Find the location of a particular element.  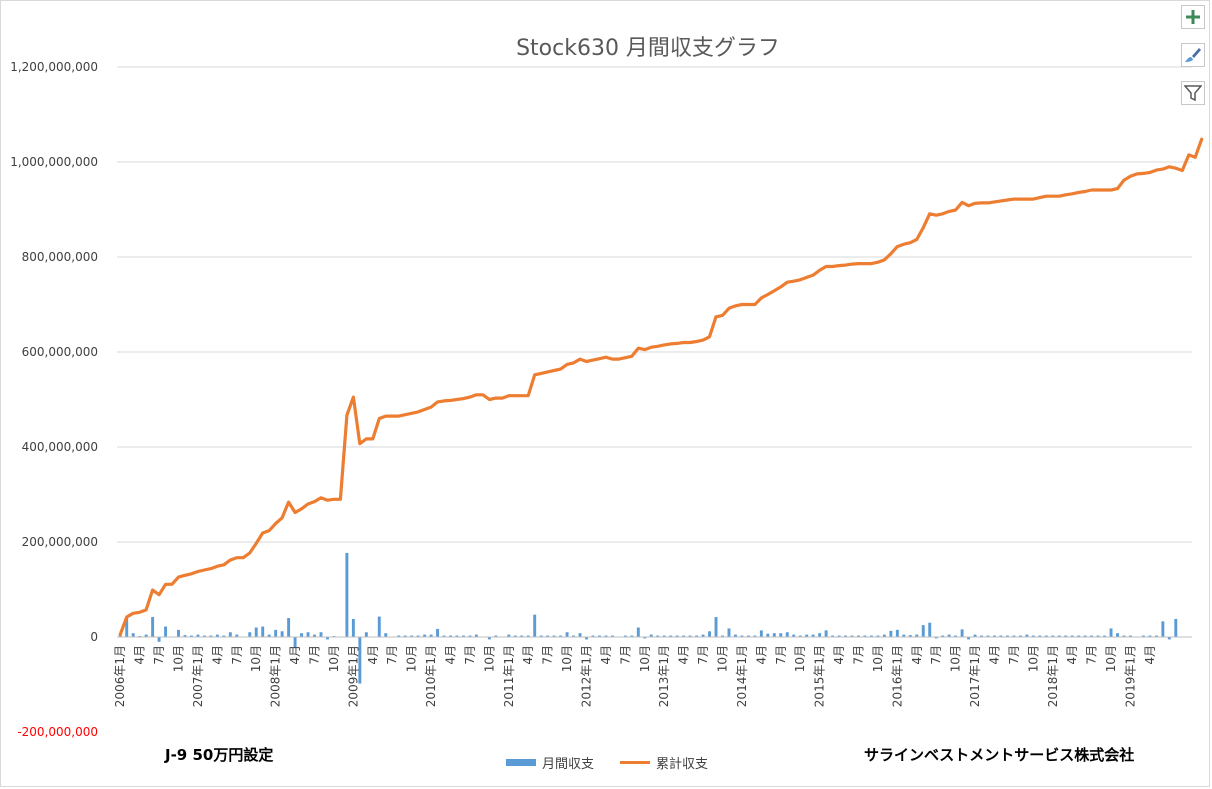

legend-label-monthly: 月間収支 is located at coordinates (568, 764).